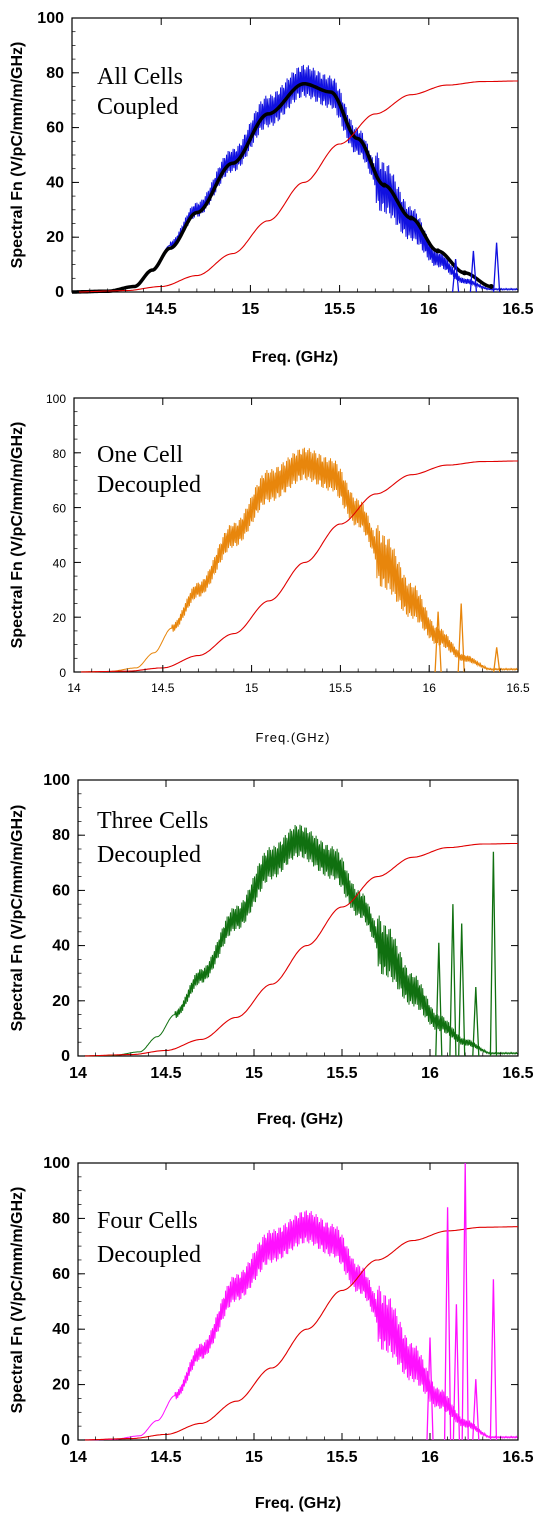 The height and width of the screenshot is (1519, 539). Describe the element at coordinates (140, 455) in the screenshot. I see `annotation-line-1: One Cell` at that location.